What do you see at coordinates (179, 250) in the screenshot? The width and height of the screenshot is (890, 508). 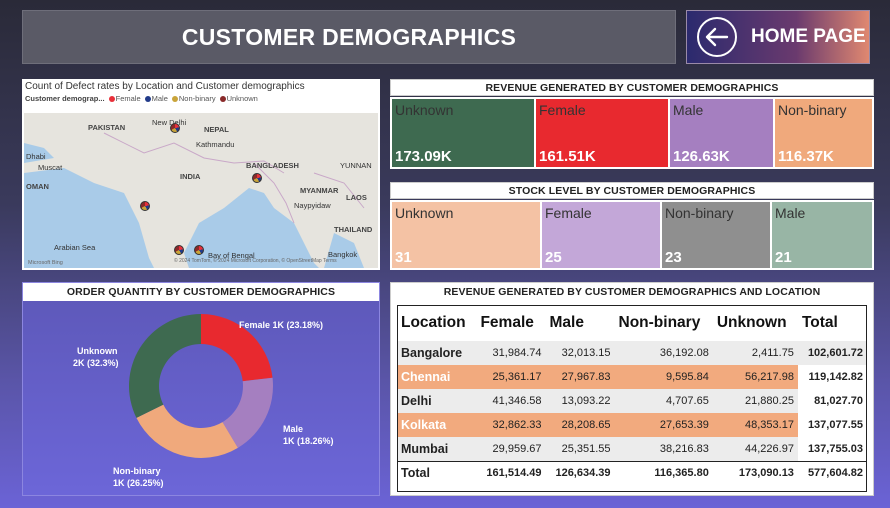 I see `map-bubble-bangalore` at bounding box center [179, 250].